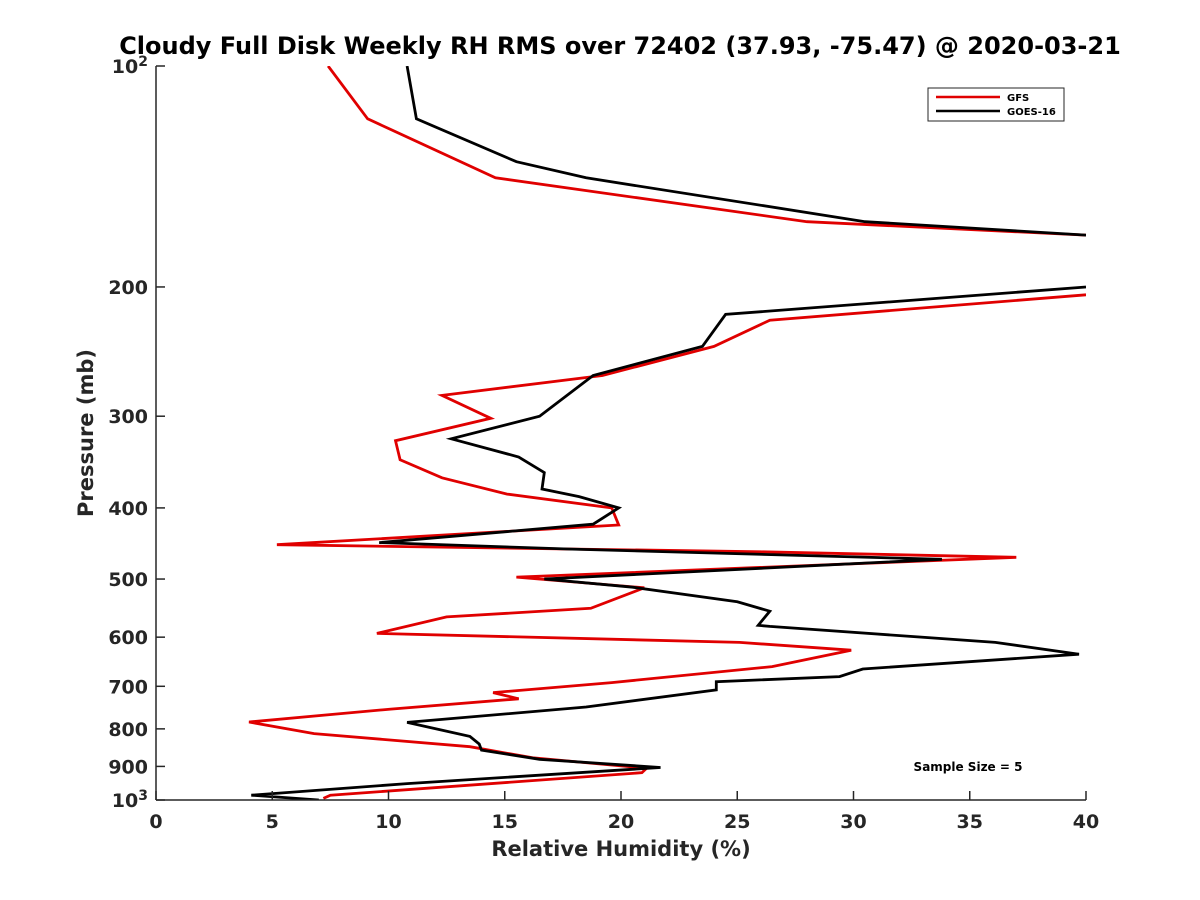  I want to click on y-tick-label: 300, so click(128, 417).